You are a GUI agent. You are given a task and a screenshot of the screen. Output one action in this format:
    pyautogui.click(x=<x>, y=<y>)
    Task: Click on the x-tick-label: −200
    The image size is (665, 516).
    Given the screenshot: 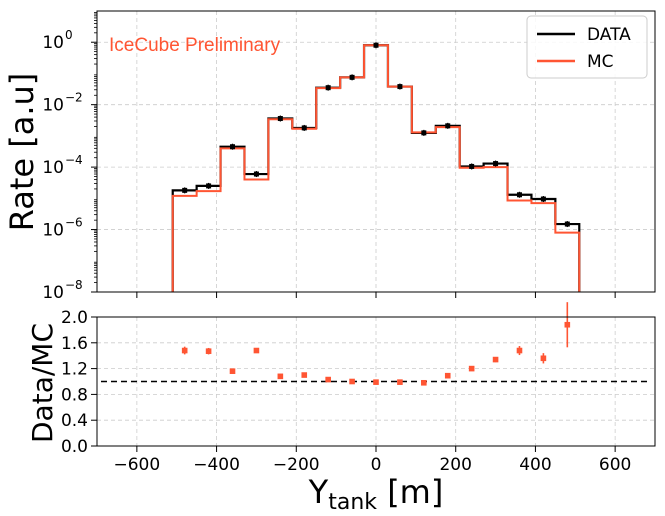 What is the action you would take?
    pyautogui.click(x=296, y=465)
    